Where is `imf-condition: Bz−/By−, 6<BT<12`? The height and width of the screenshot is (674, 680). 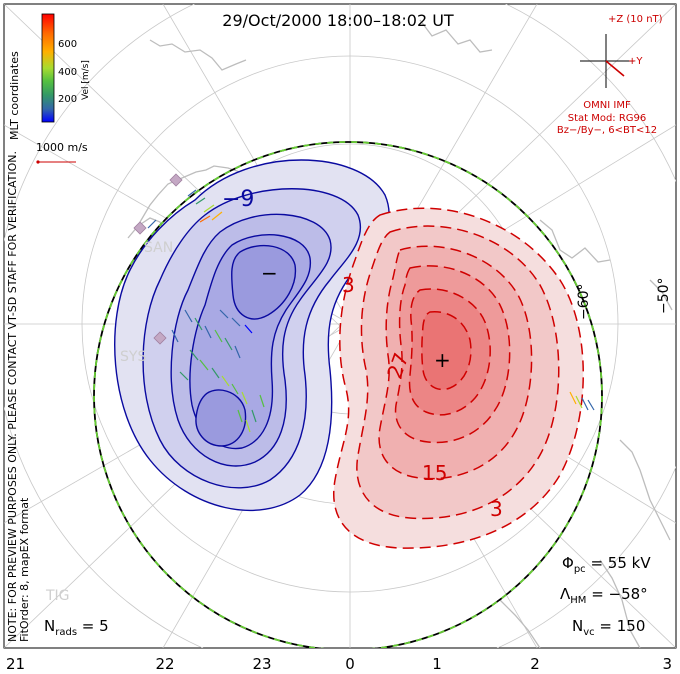
imf-condition: Bz−/By−, 6<BT<12 is located at coordinates (607, 130).